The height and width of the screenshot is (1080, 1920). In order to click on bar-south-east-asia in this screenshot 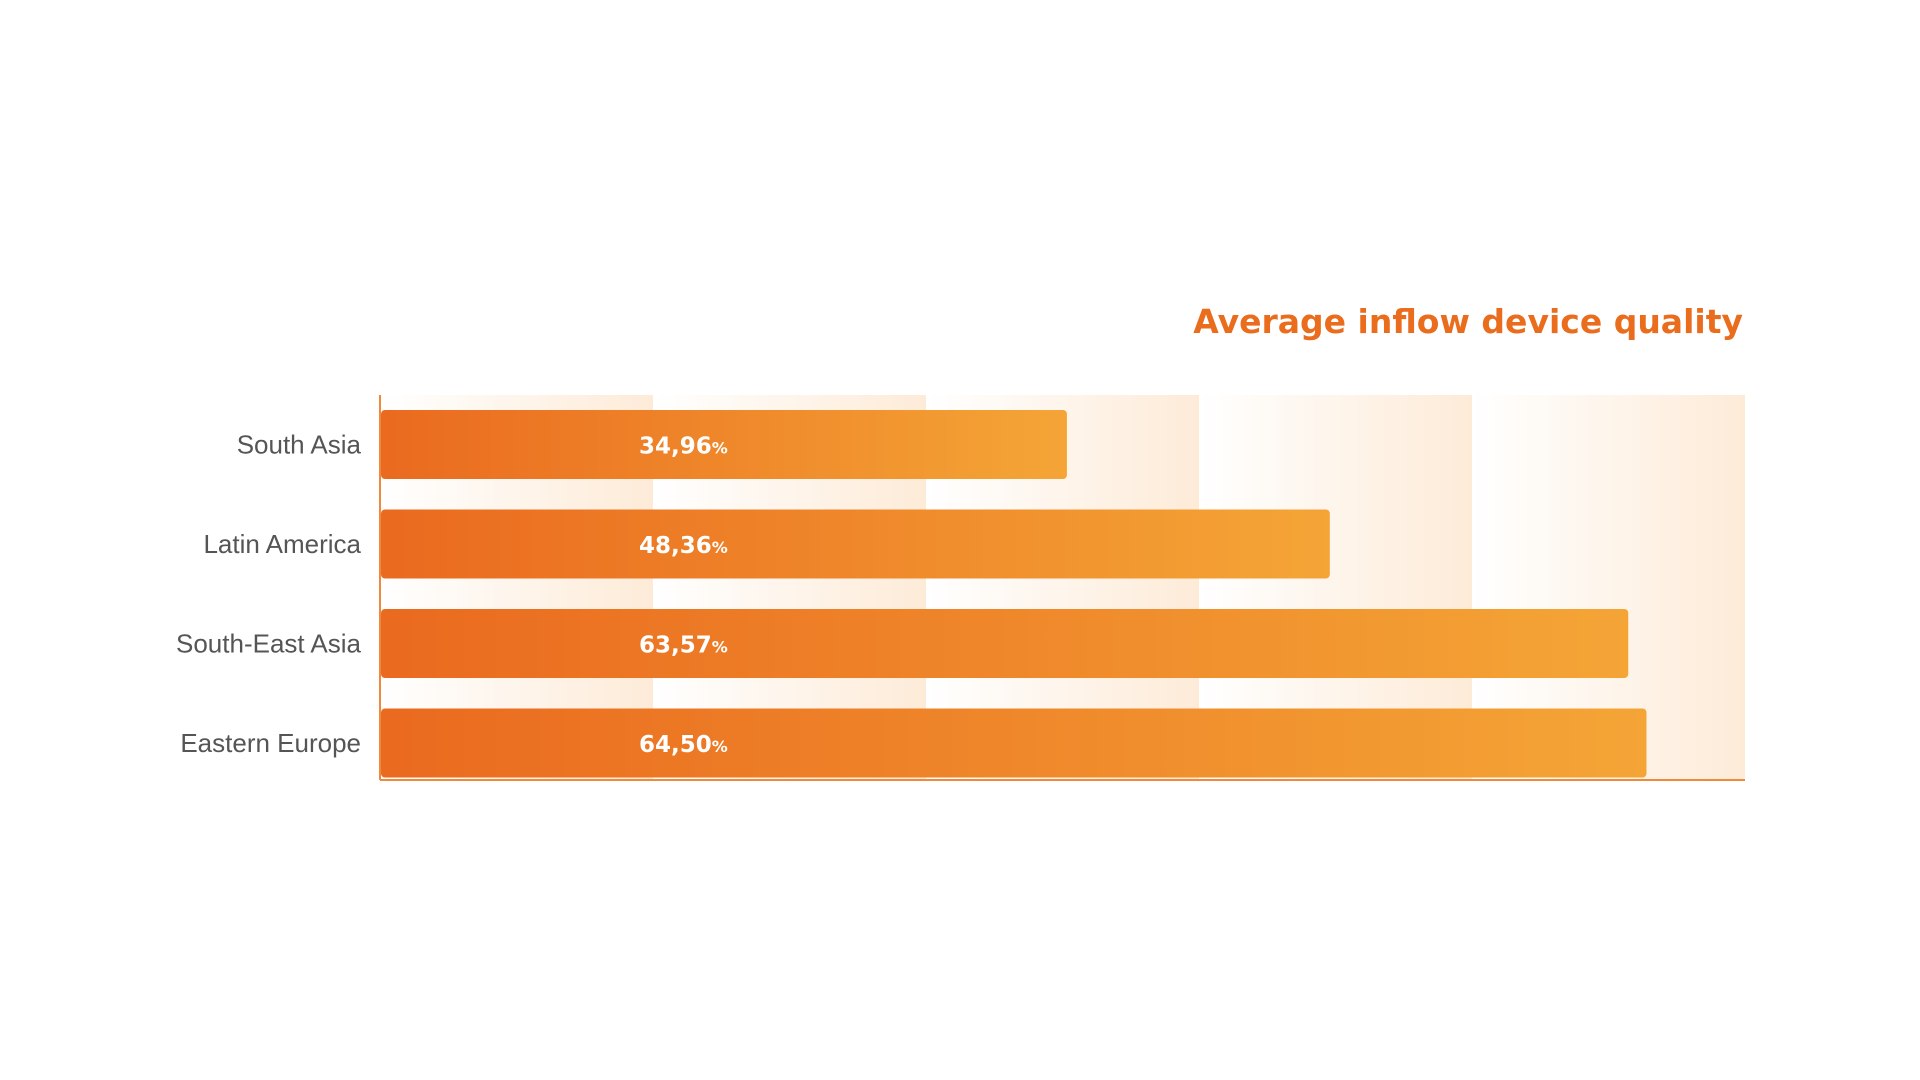, I will do `click(1005, 643)`.